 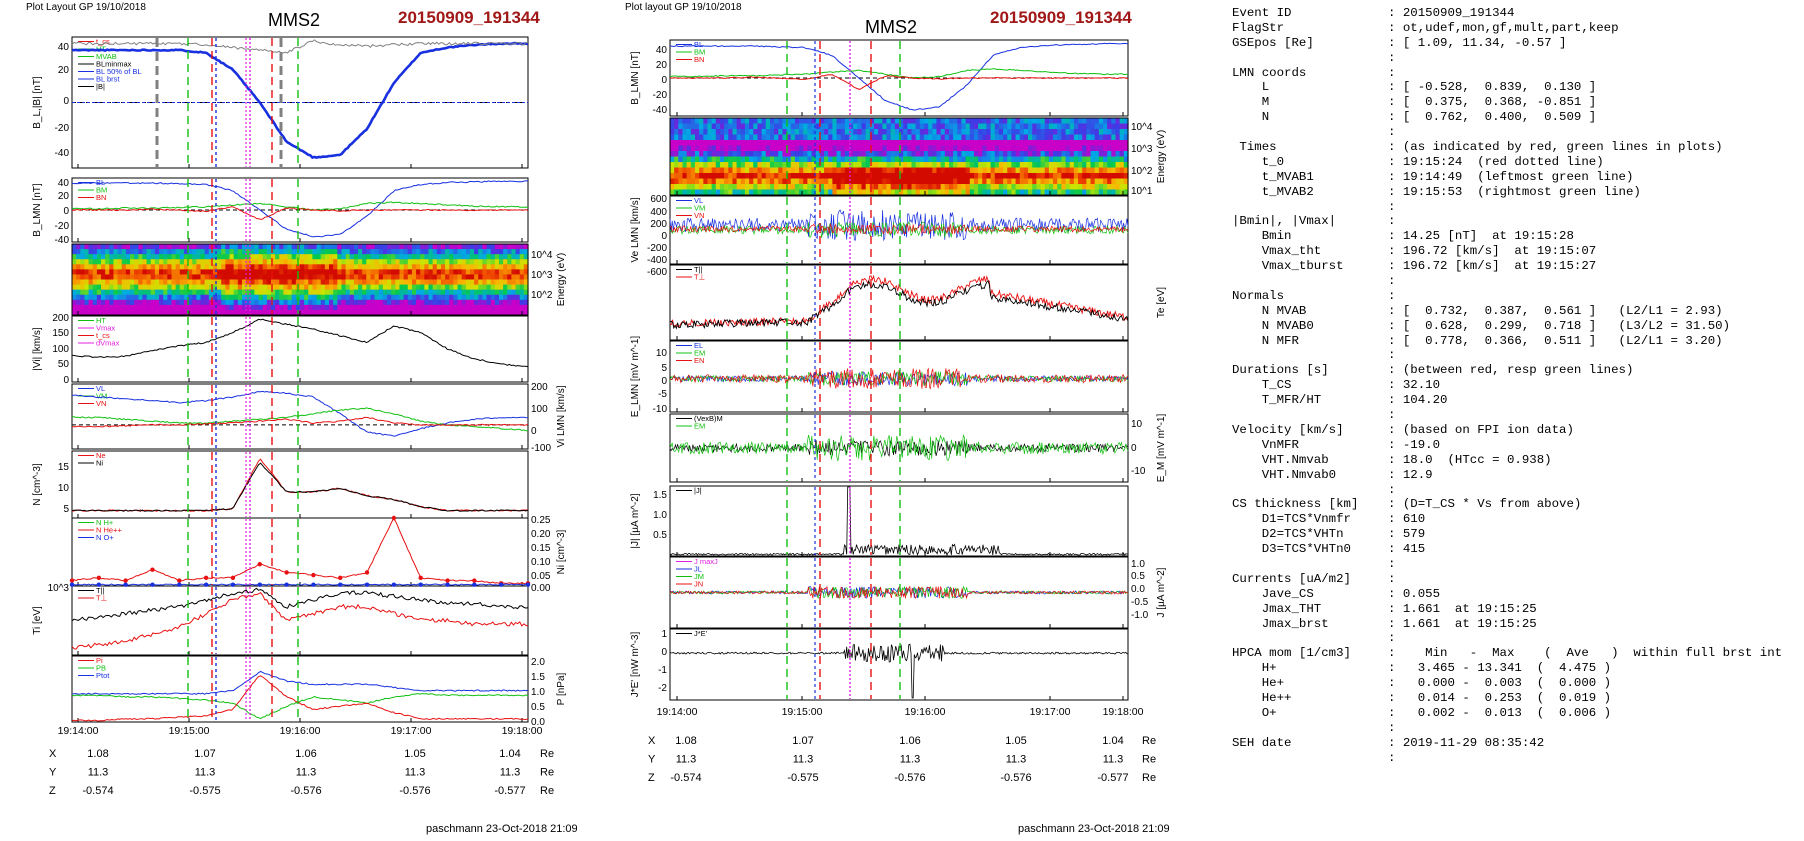 What do you see at coordinates (1507, 117) in the screenshot?
I see `info-row: N: [ 0.762, 0.400, 0.509 ]` at bounding box center [1507, 117].